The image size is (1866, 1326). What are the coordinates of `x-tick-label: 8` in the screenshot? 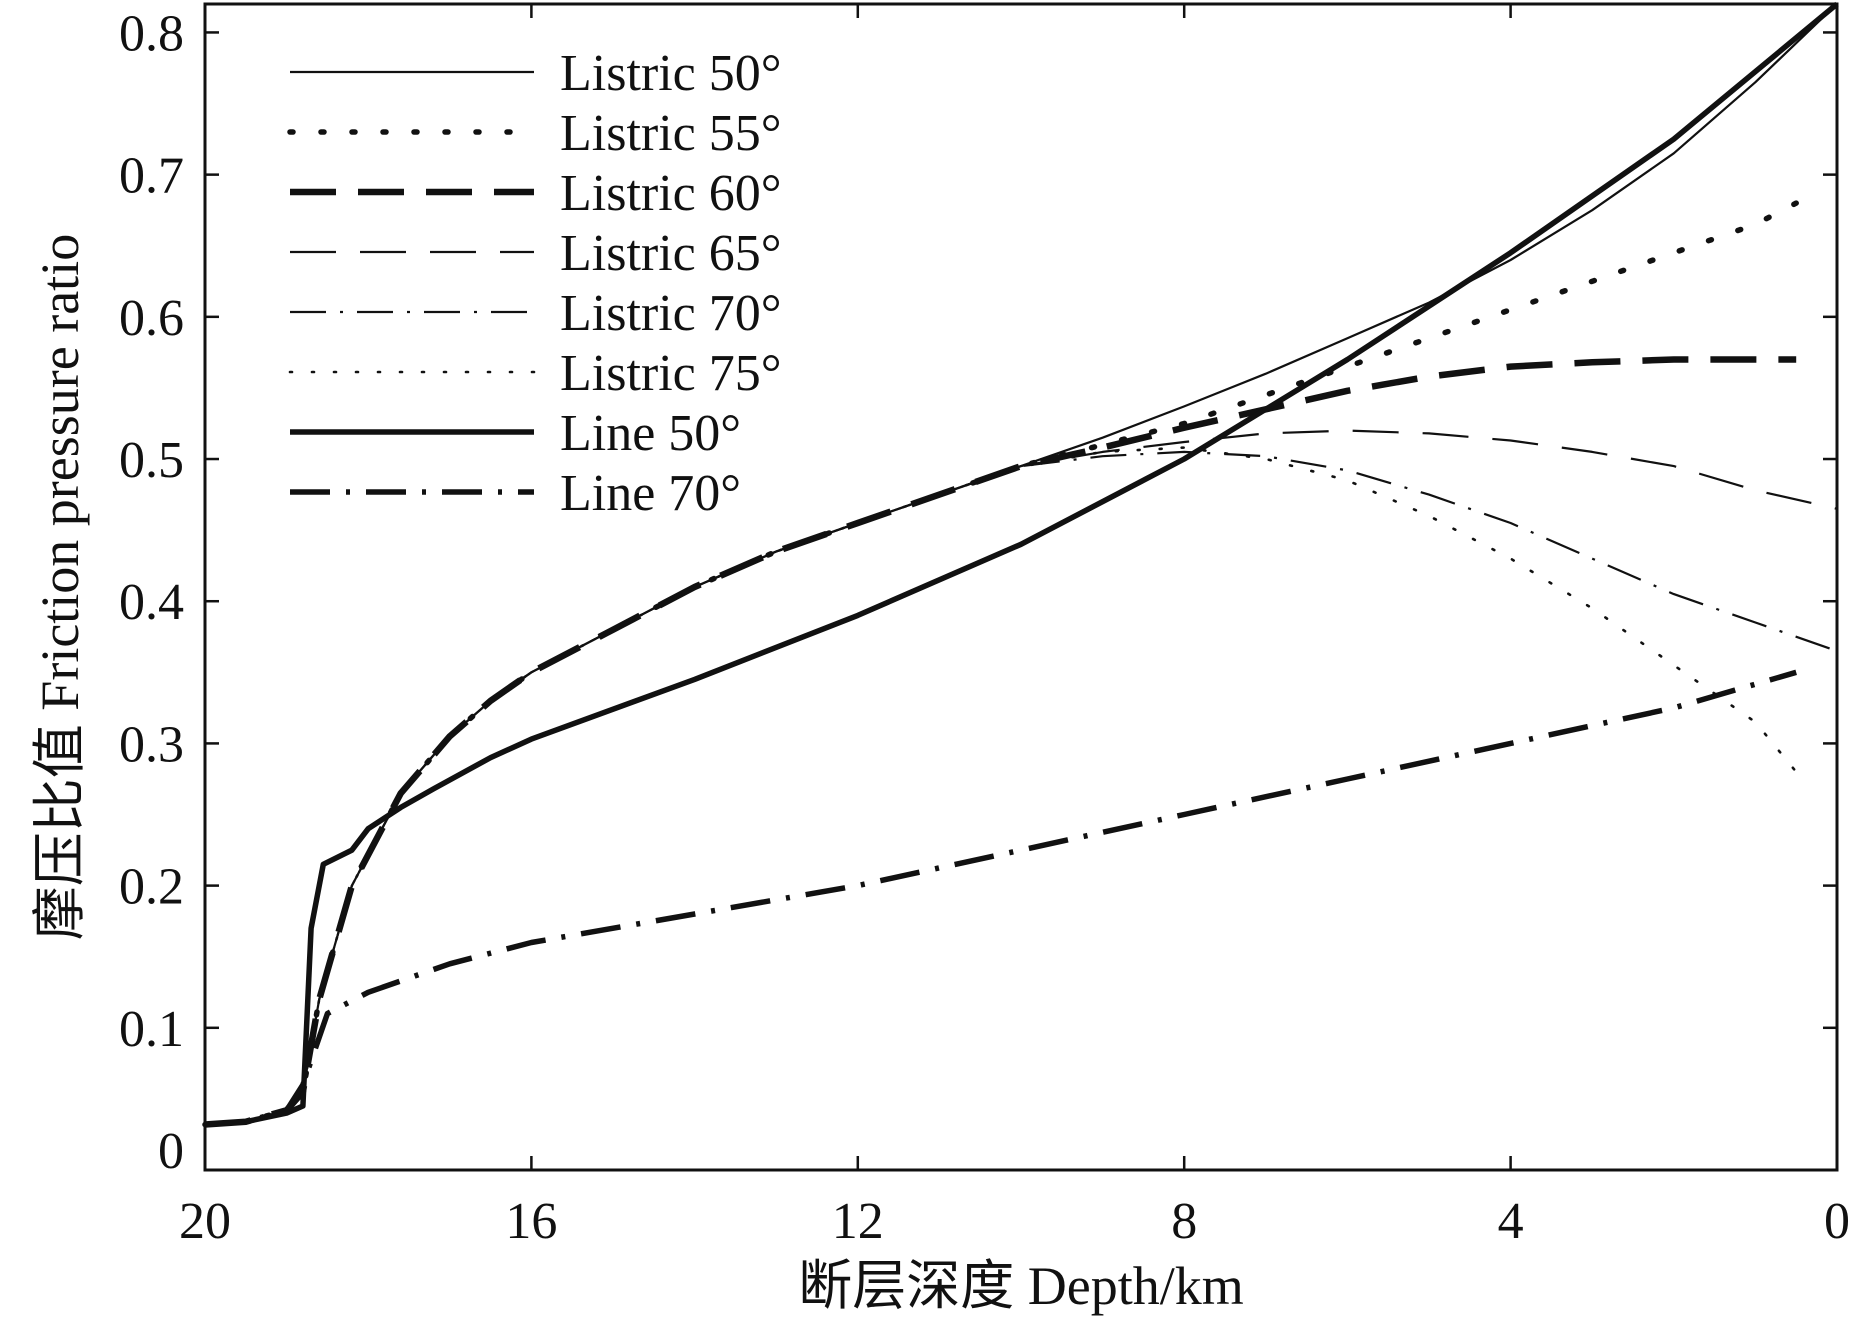 It's located at (1184, 1221).